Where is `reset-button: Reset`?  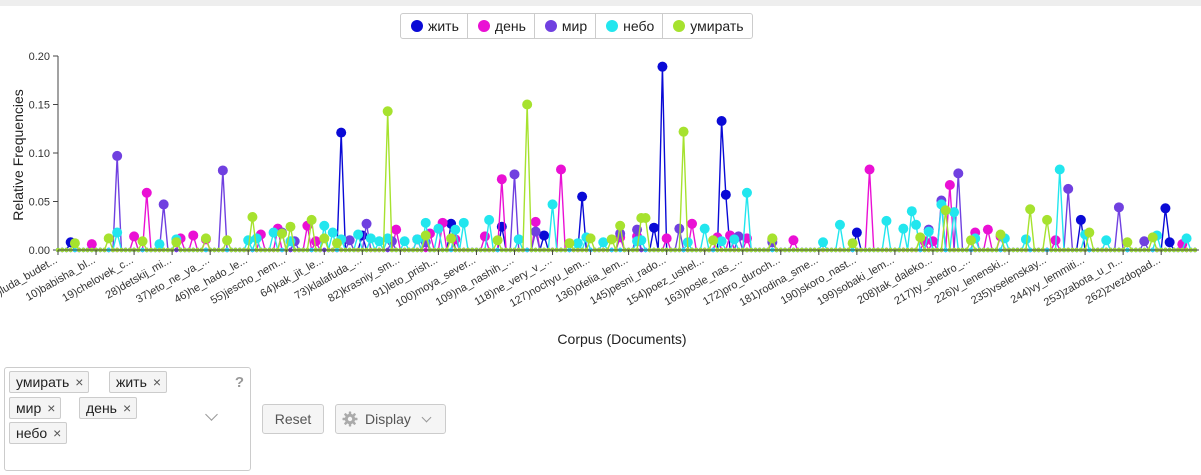
reset-button: Reset is located at coordinates (293, 419).